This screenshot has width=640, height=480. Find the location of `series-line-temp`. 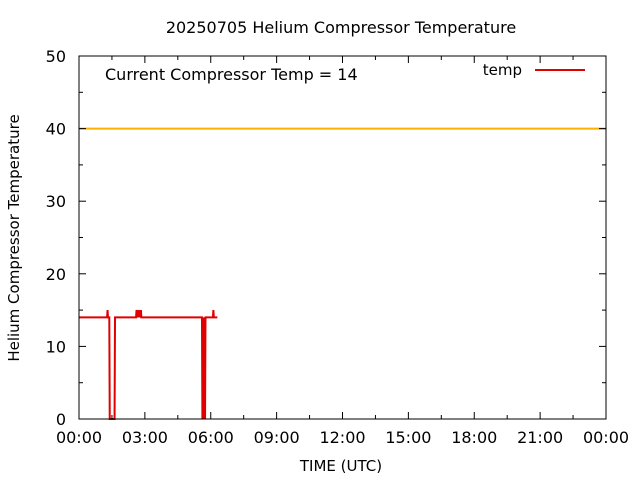

series-line-temp is located at coordinates (148, 364).